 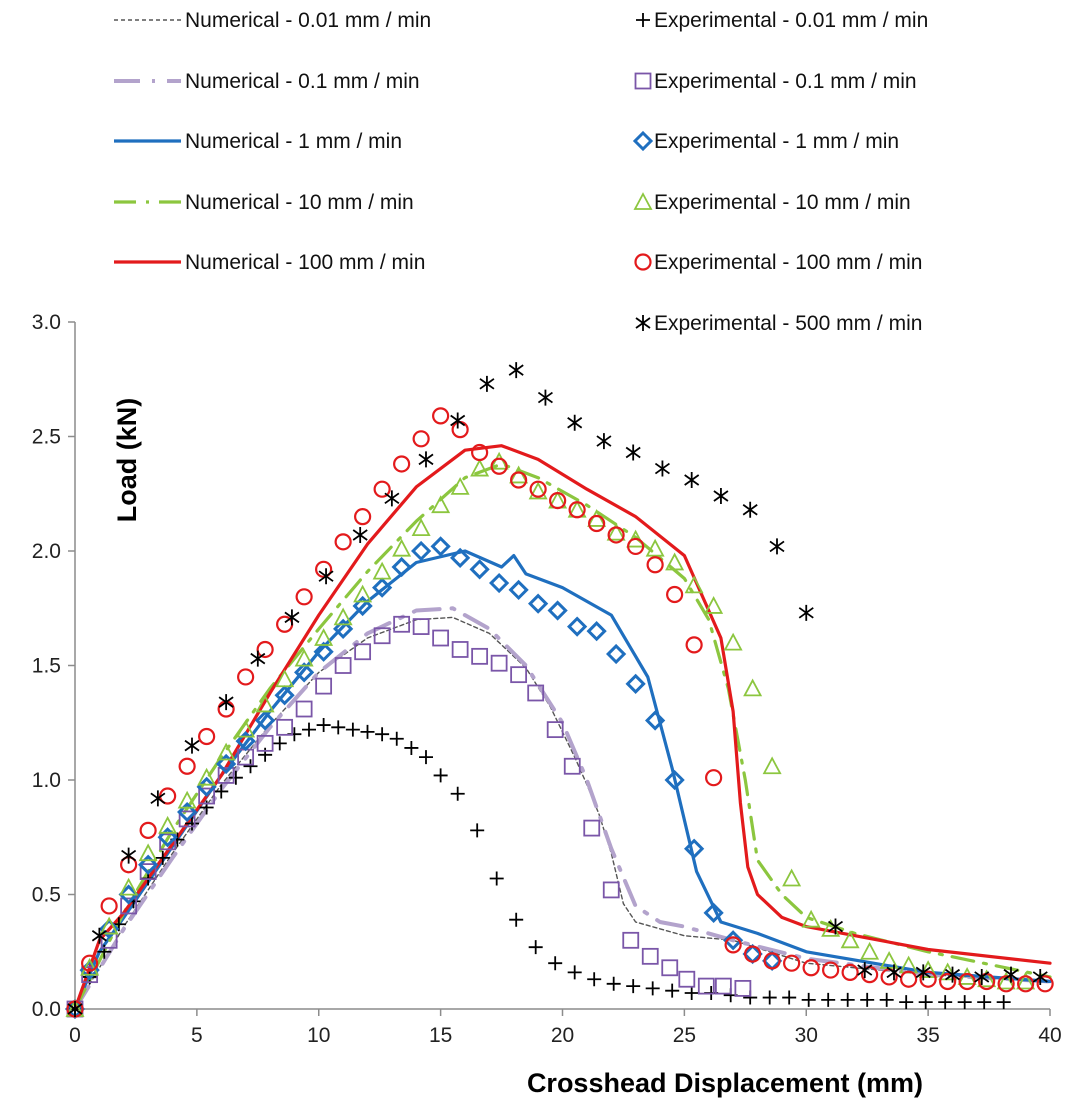 I want to click on y-tick-label: 1.5, so click(x=46, y=666).